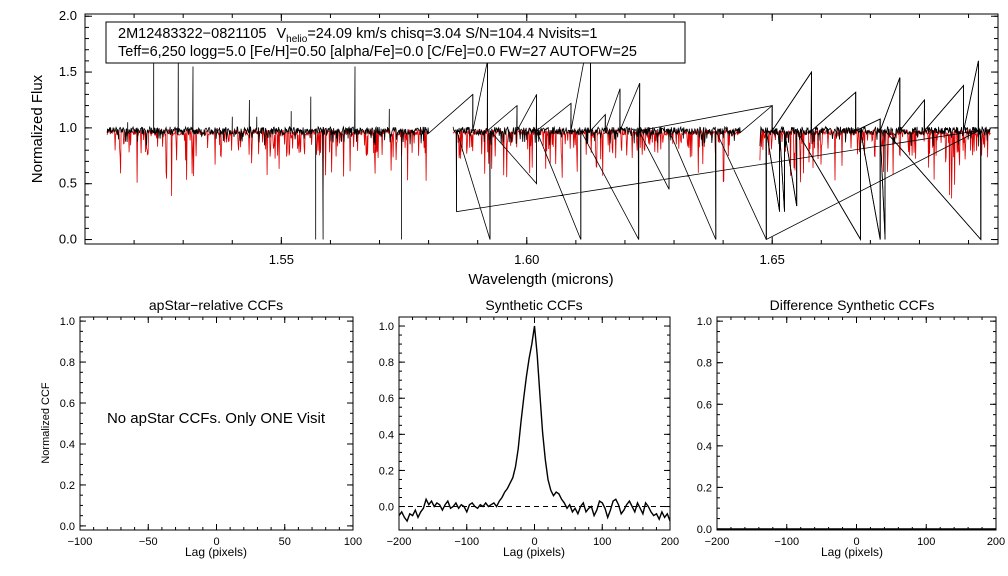 This screenshot has width=1008, height=576. Describe the element at coordinates (216, 305) in the screenshot. I see `apstar-ccf-title: apStar−relative CCFs` at that location.